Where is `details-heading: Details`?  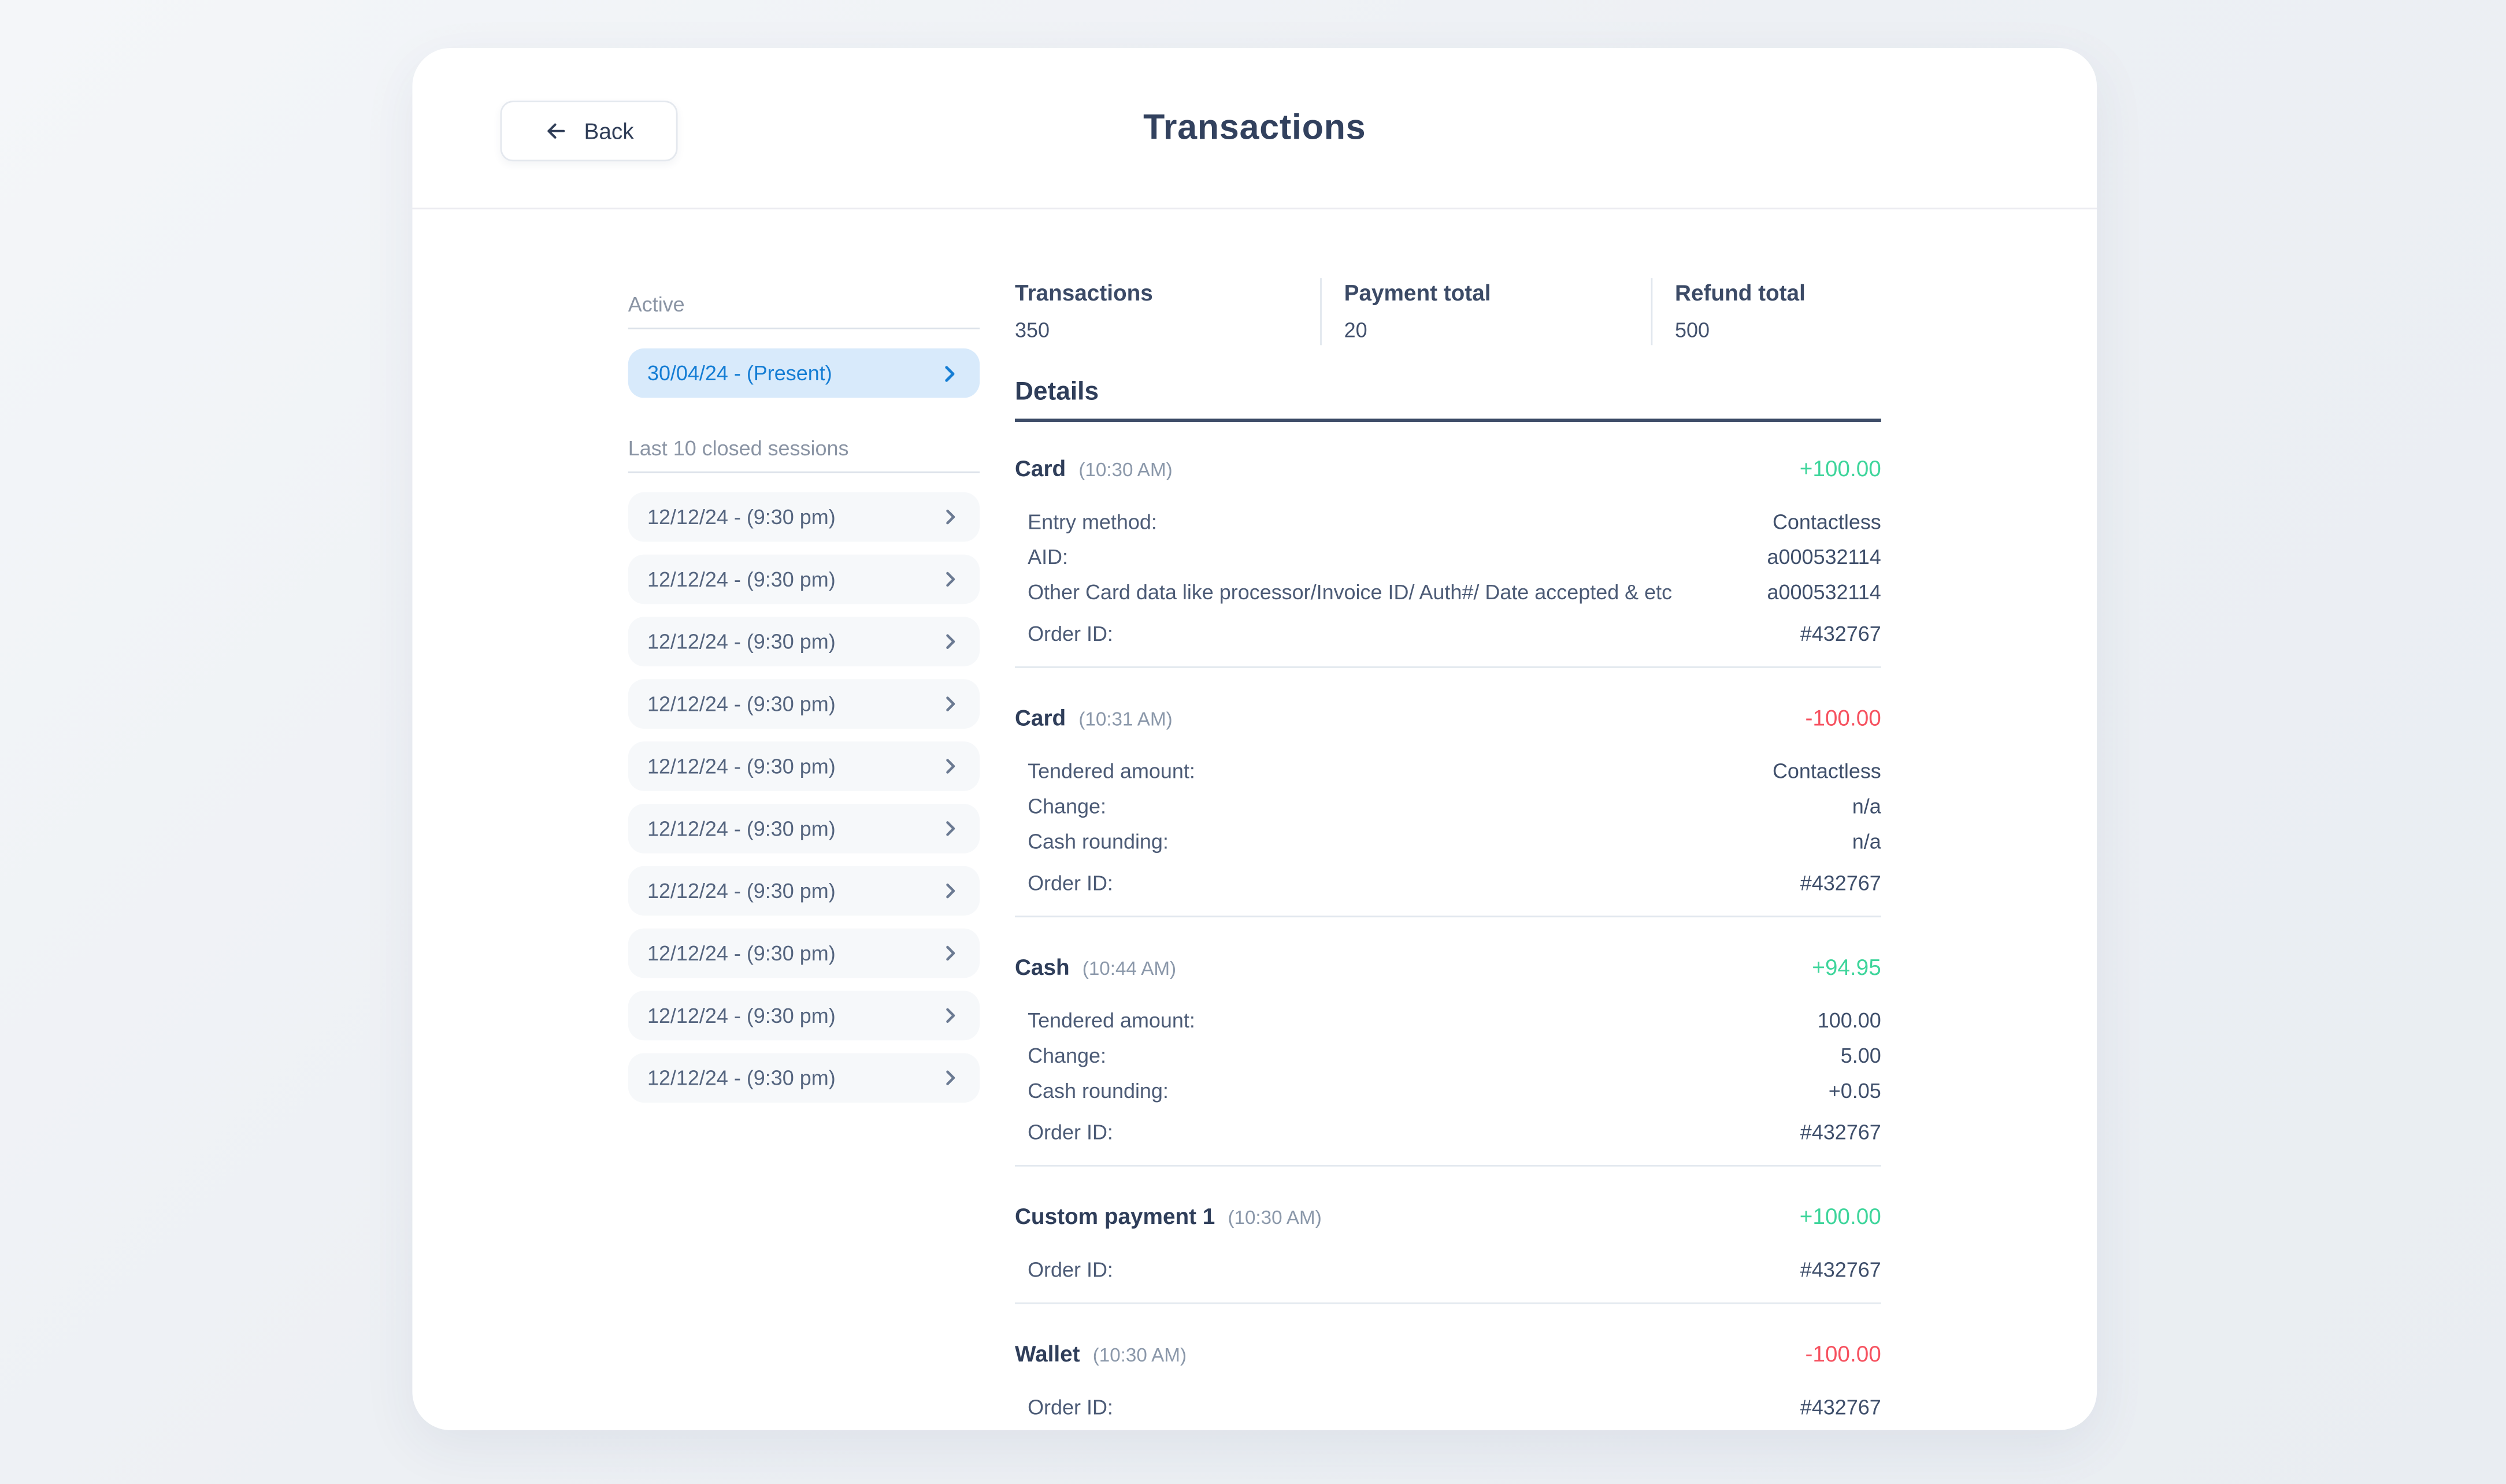 details-heading: Details is located at coordinates (1056, 392).